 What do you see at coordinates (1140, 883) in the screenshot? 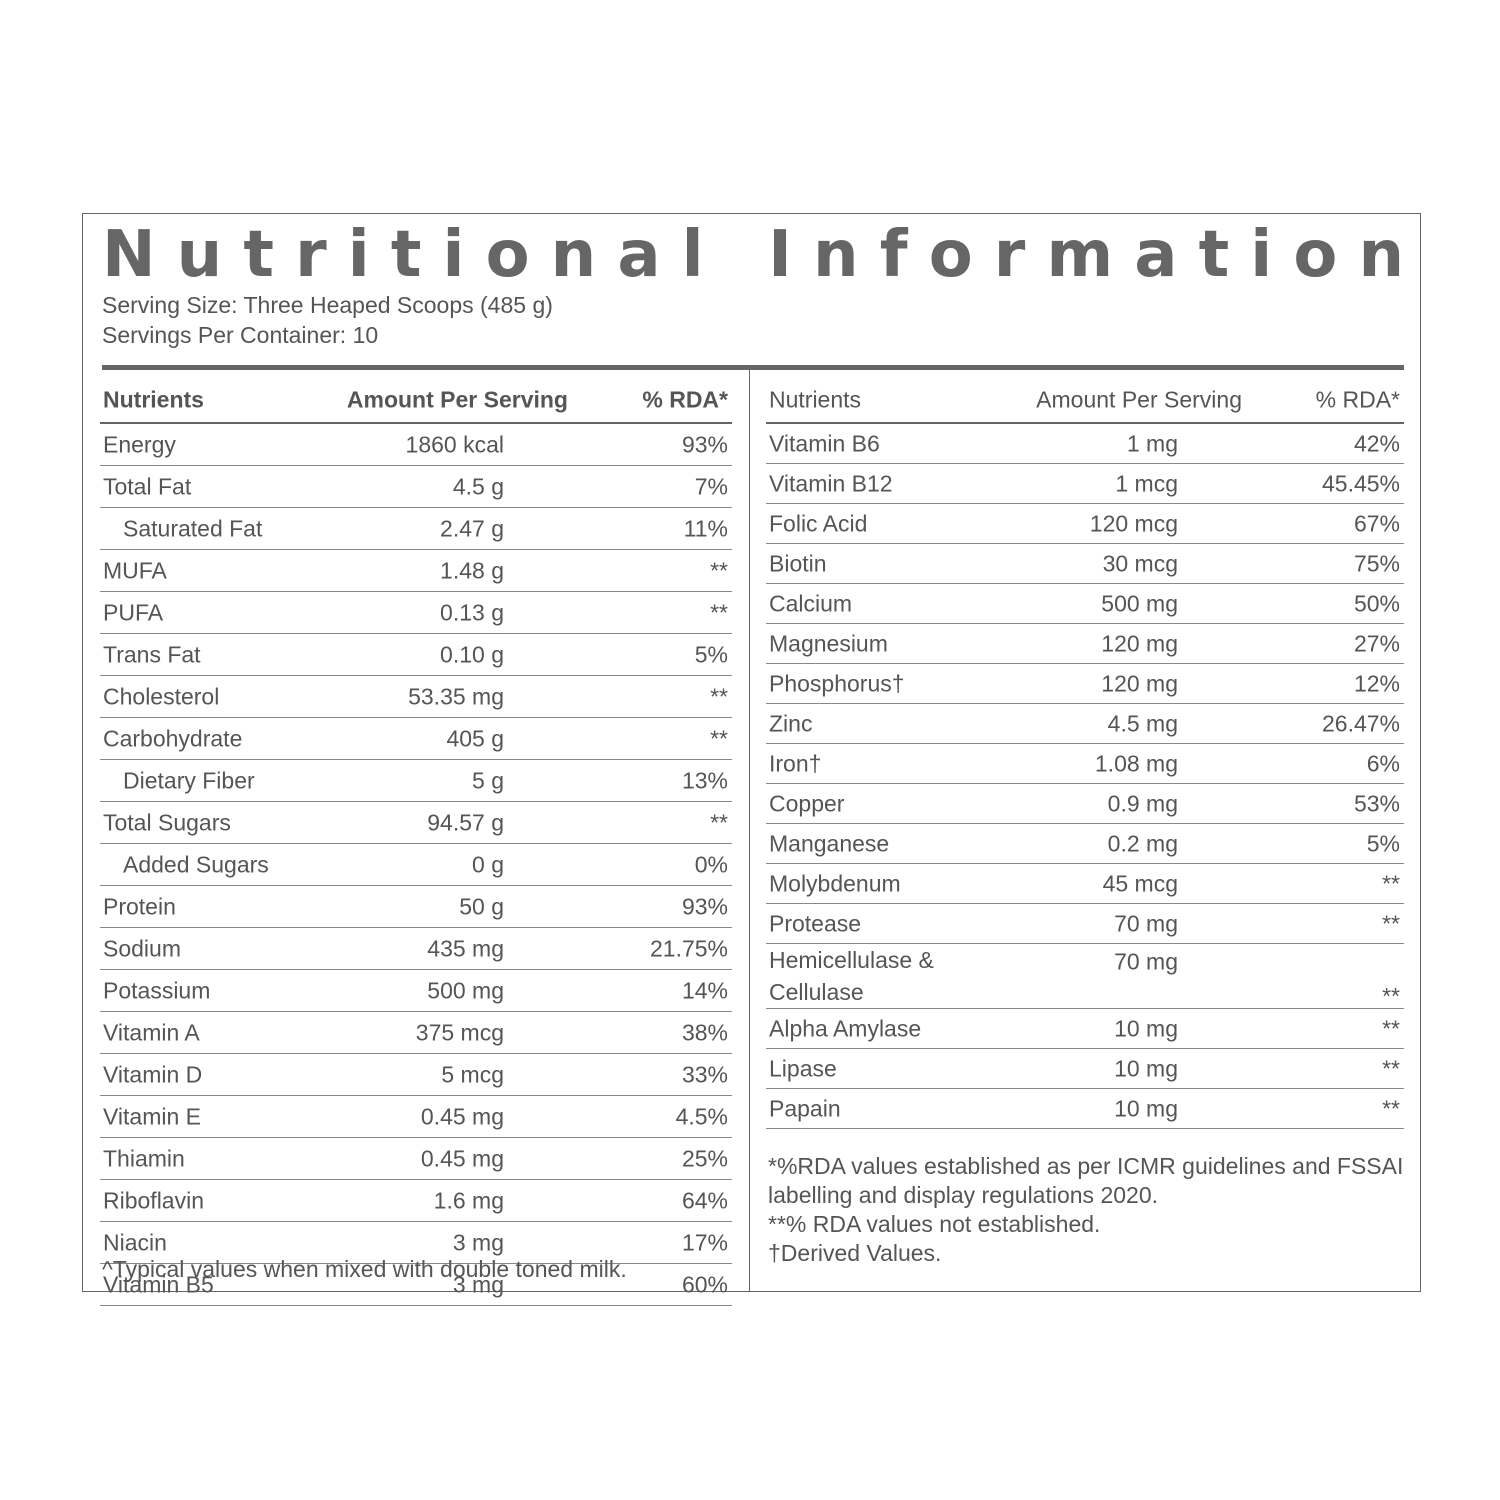
I see `amount: 45 mcg` at bounding box center [1140, 883].